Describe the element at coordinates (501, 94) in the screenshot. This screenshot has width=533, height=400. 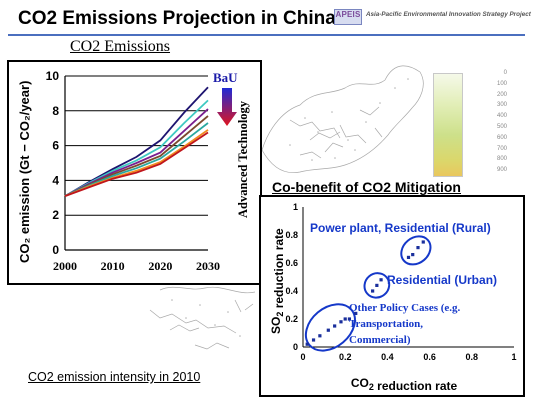
I see `map-legend-label: 200` at that location.